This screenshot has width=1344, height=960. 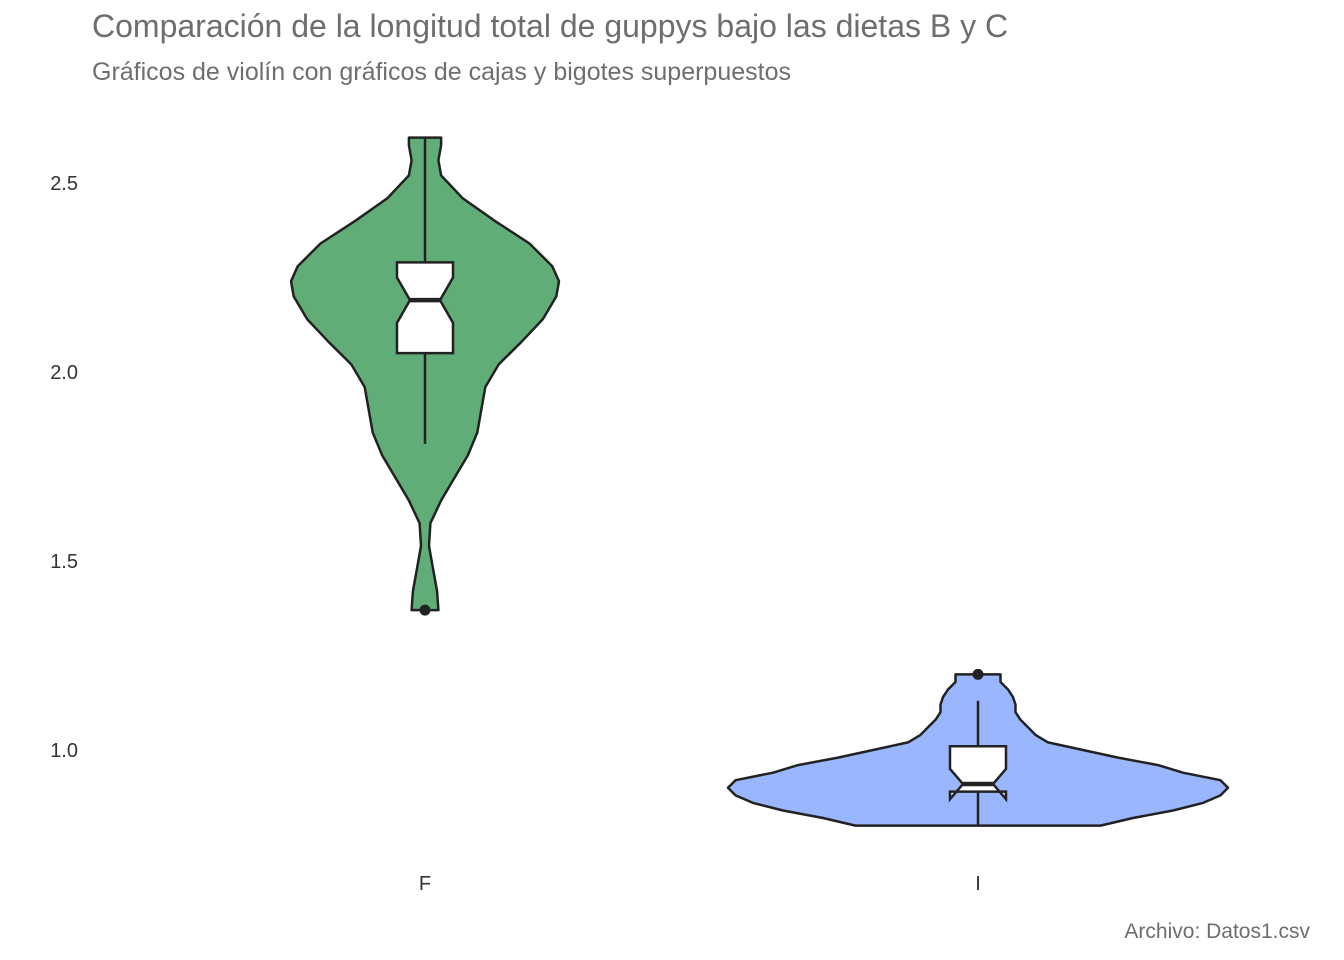 What do you see at coordinates (64, 751) in the screenshot?
I see `y-tick-label: 1.0` at bounding box center [64, 751].